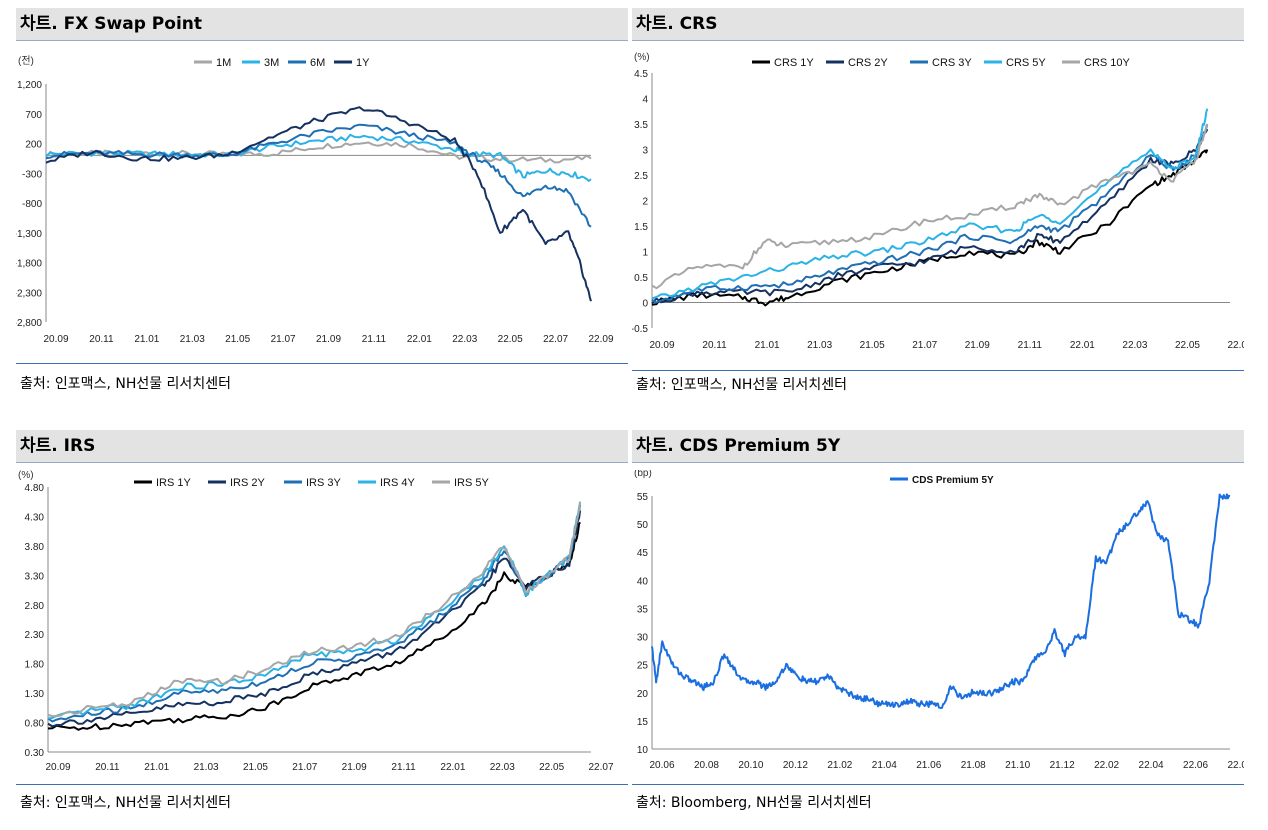 The image size is (1268, 830). Describe the element at coordinates (223, 63) in the screenshot. I see `legend-label-1m: 1M` at that location.